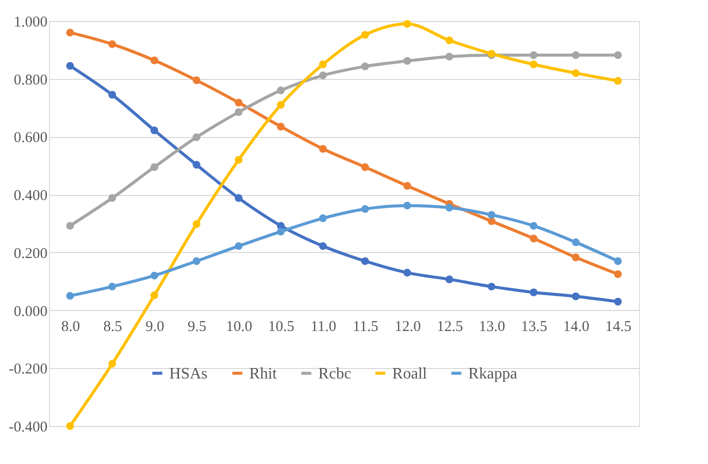 The height and width of the screenshot is (464, 708). Describe the element at coordinates (323, 326) in the screenshot. I see `x-tick-label: 11.0` at that location.